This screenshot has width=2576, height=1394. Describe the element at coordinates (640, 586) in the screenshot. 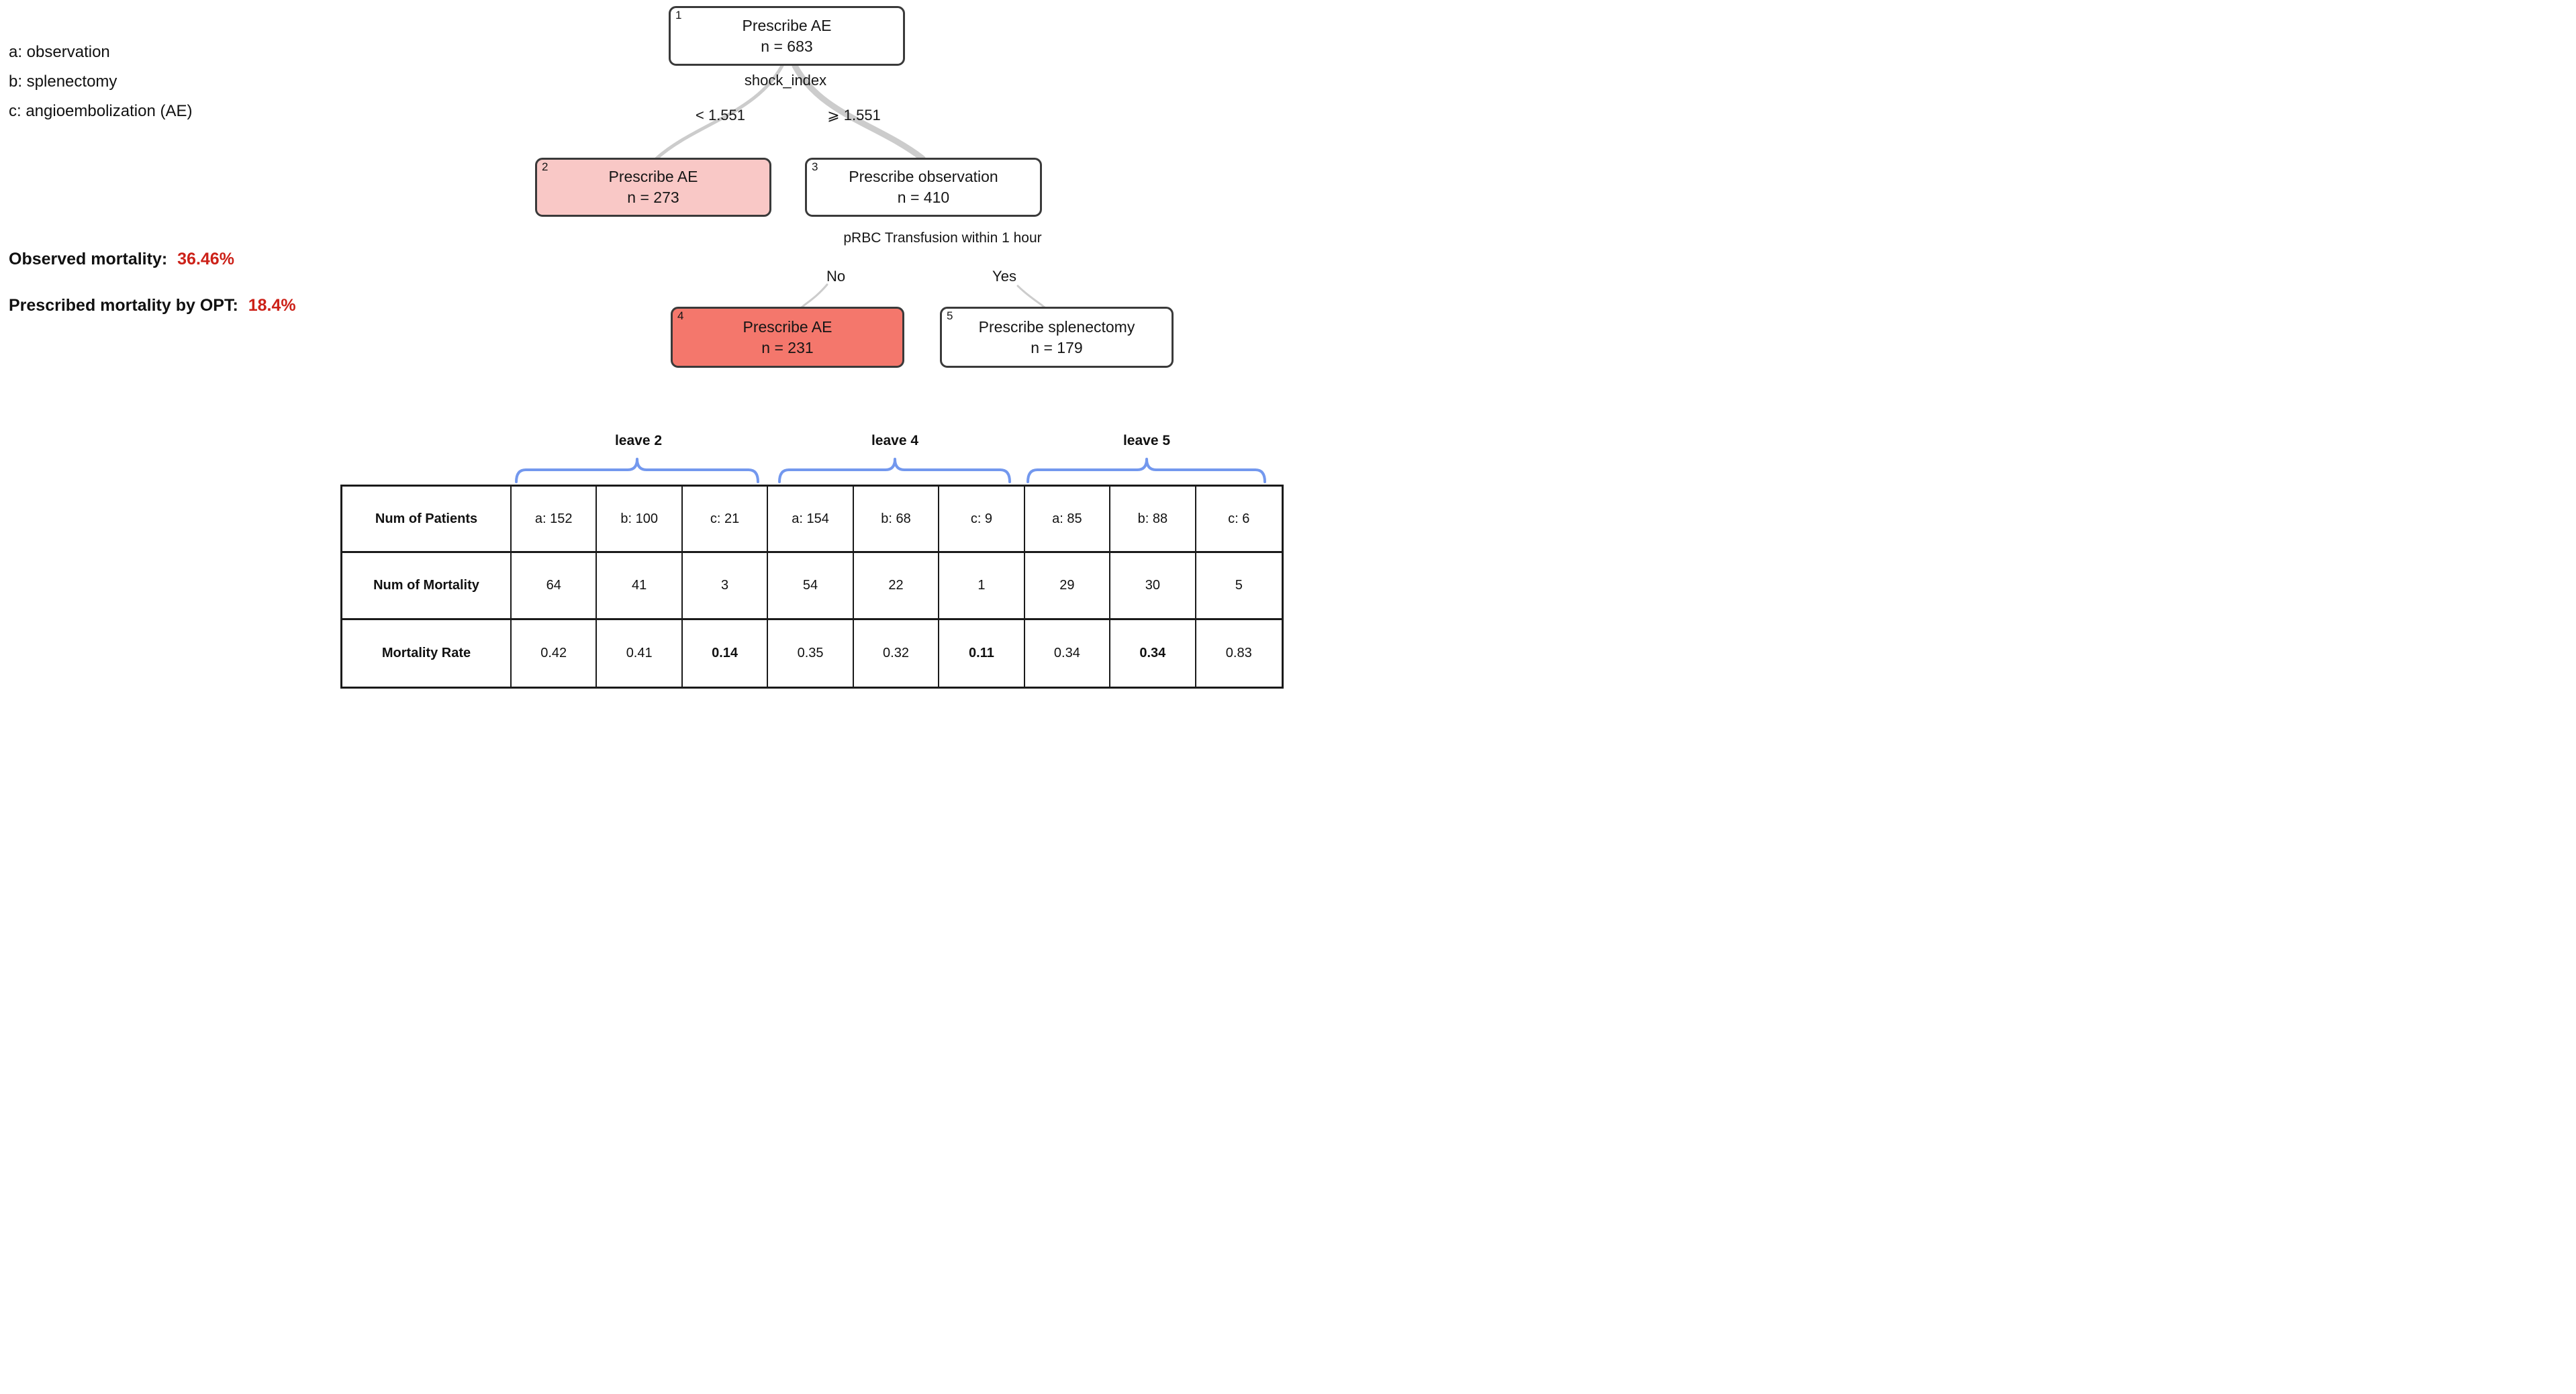

I see `table-cell: 41` at that location.